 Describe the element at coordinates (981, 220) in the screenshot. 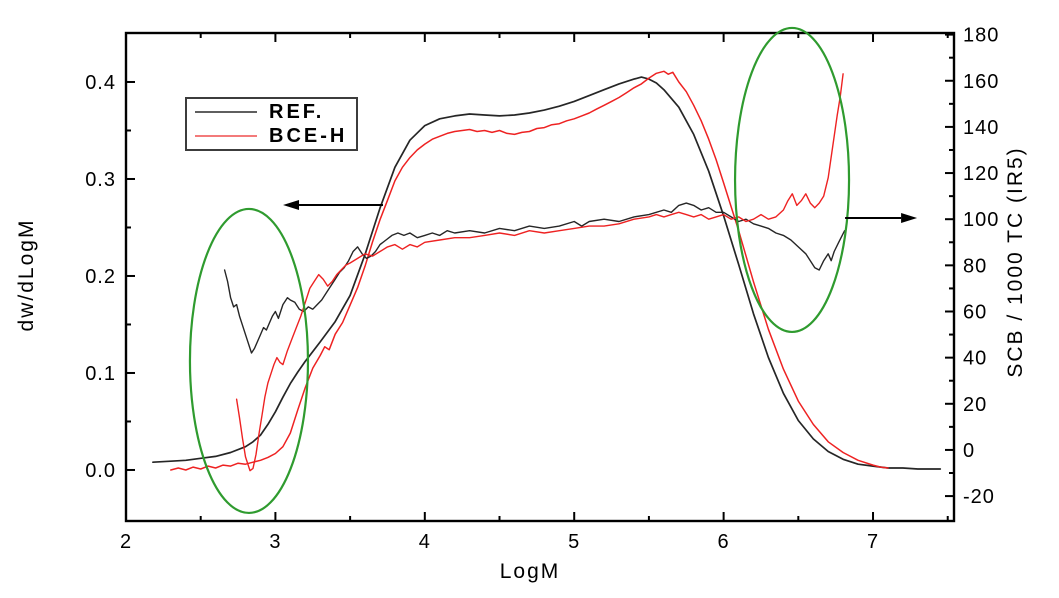

I see `y-right-tick-label: 100` at that location.